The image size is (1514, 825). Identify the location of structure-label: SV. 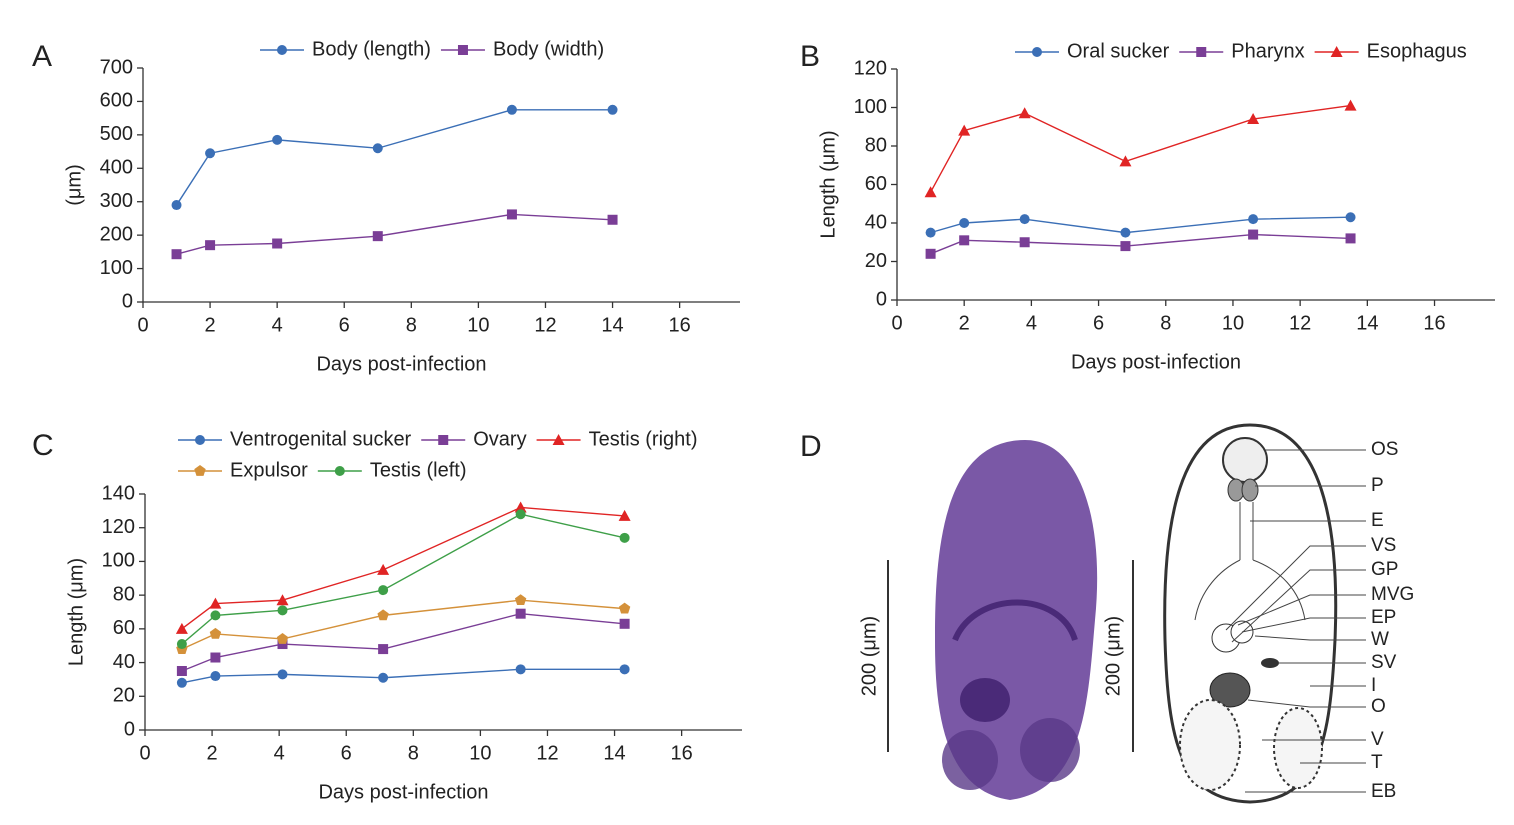
(1384, 662).